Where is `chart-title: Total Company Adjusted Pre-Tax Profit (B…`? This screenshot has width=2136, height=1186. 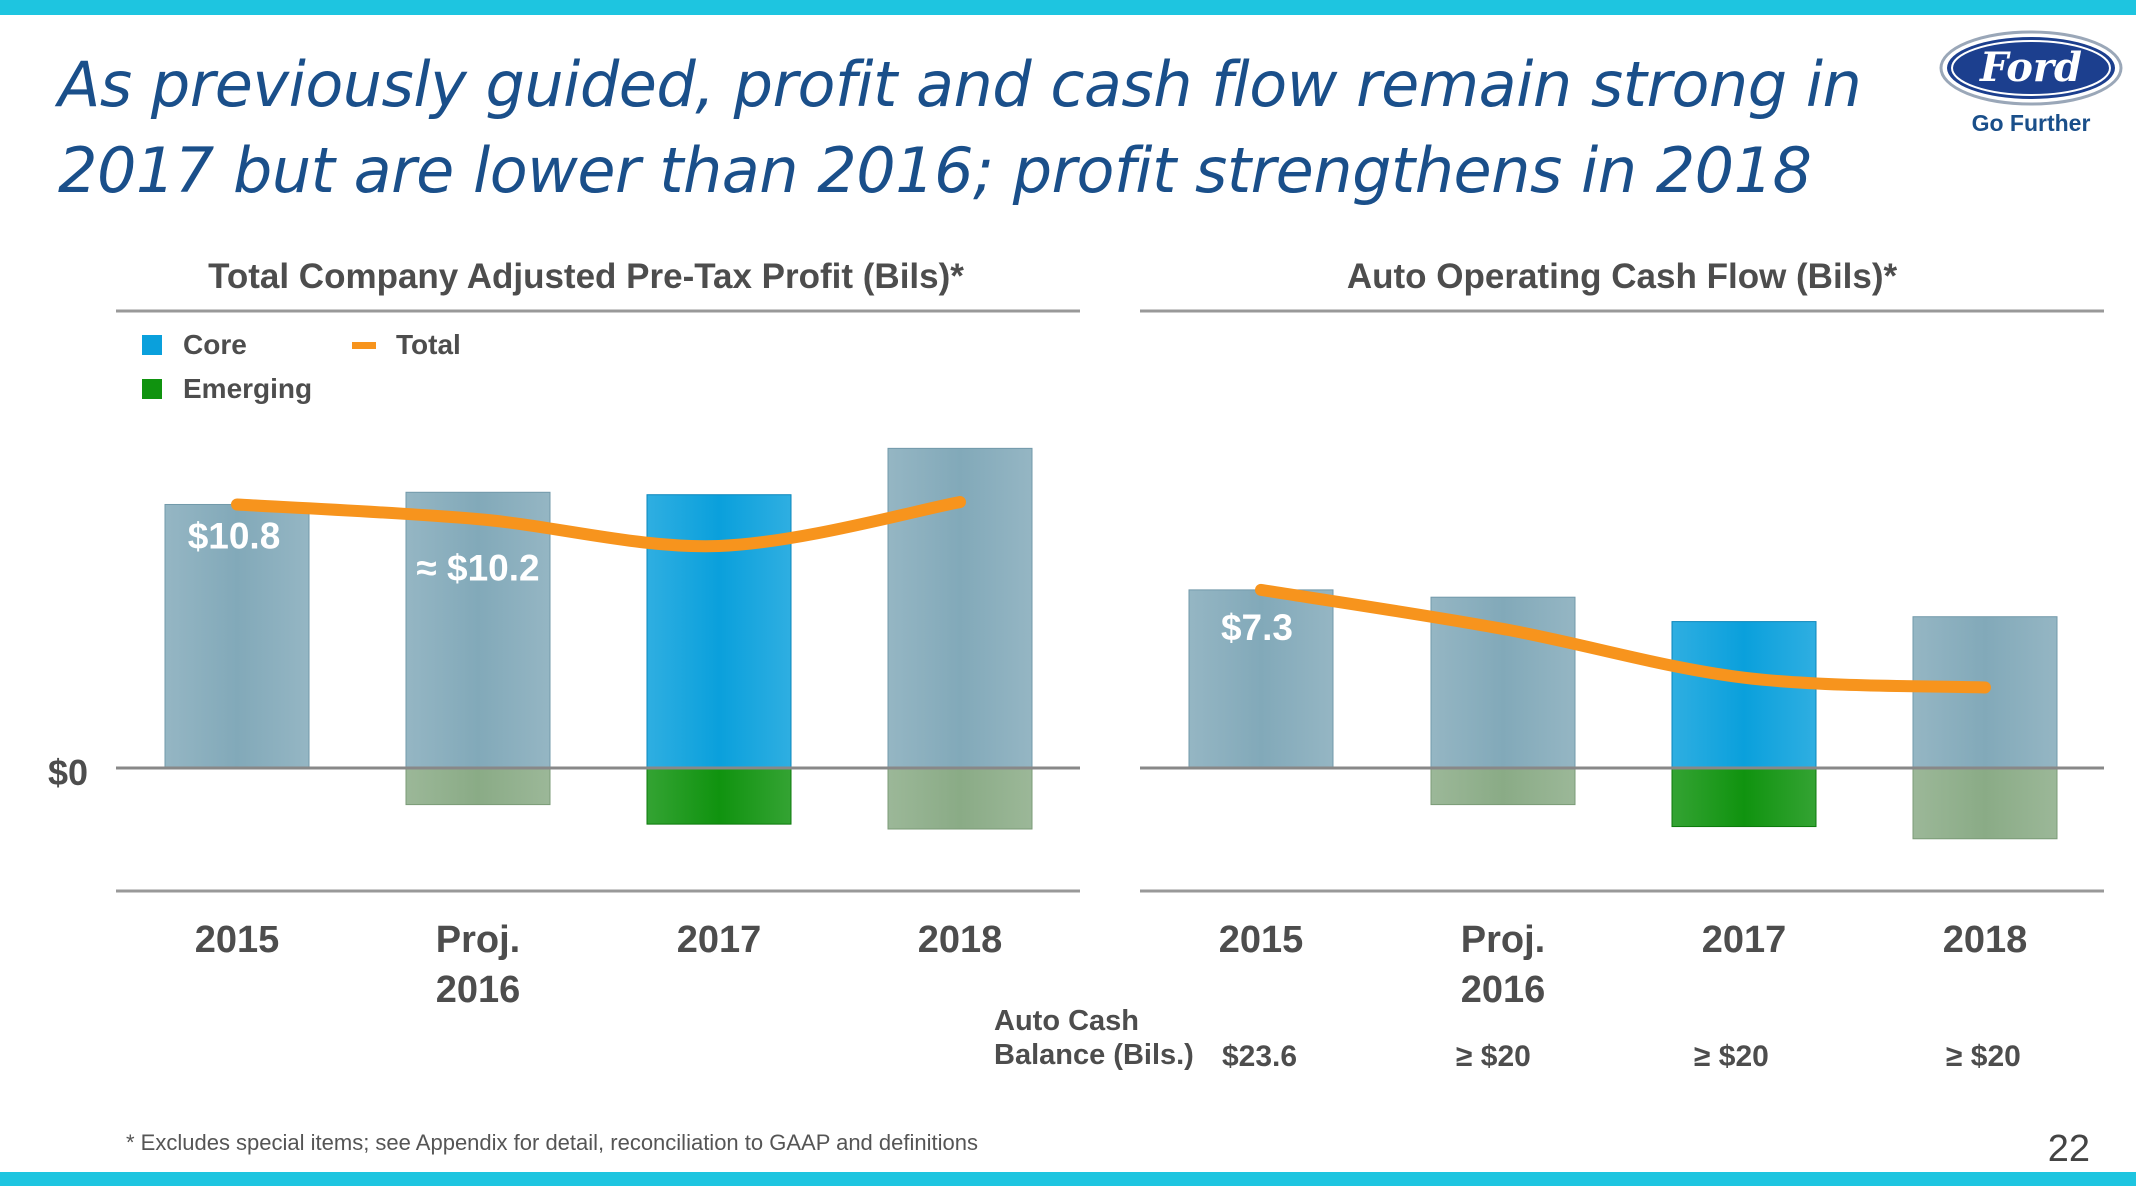
chart-title: Total Company Adjusted Pre-Tax Profit (B… is located at coordinates (586, 276).